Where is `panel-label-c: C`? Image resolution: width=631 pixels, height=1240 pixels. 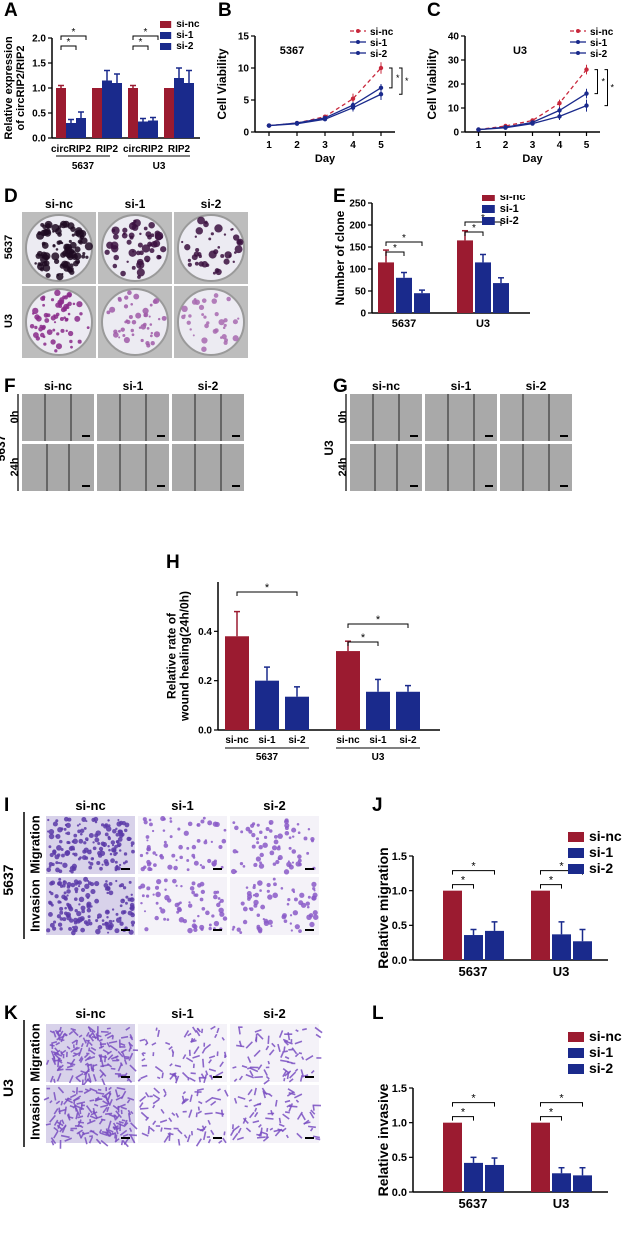 panel-label-c: C is located at coordinates (434, 10).